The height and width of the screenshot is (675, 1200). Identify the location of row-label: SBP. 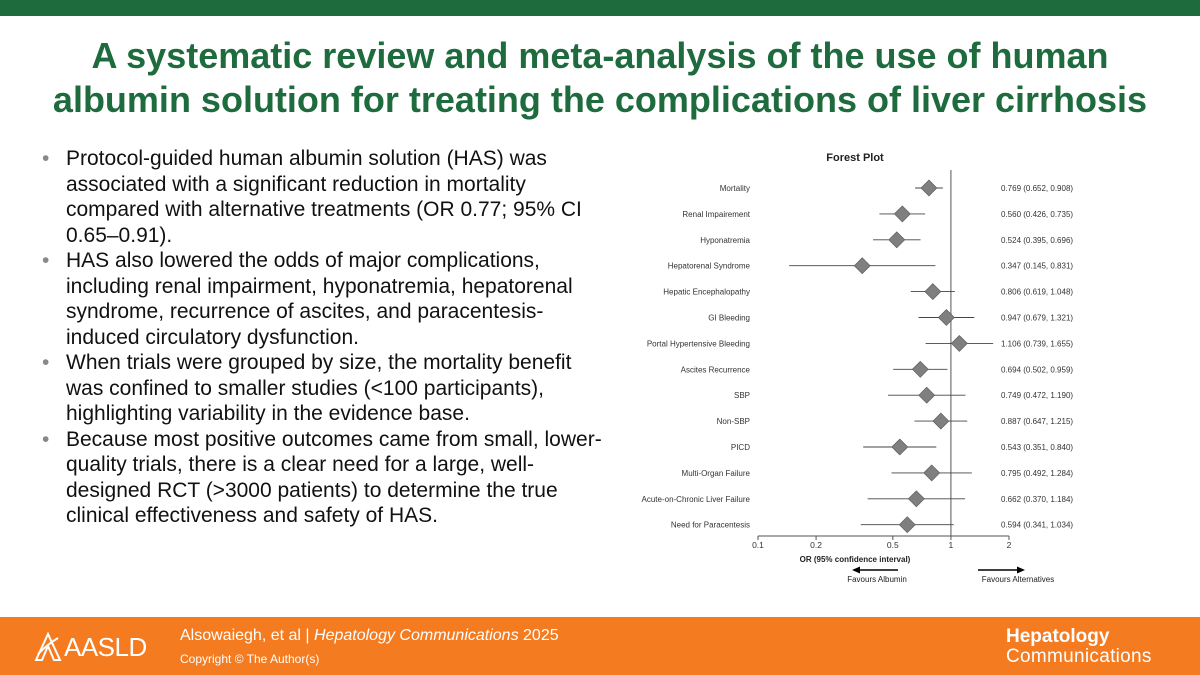
(742, 395).